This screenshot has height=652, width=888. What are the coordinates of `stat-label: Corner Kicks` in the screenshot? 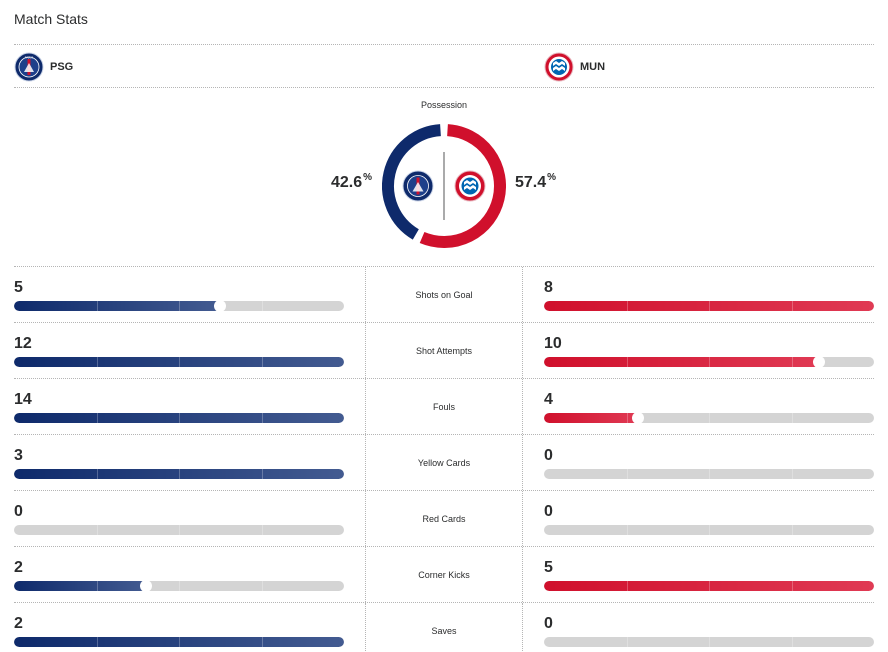 It's located at (444, 575).